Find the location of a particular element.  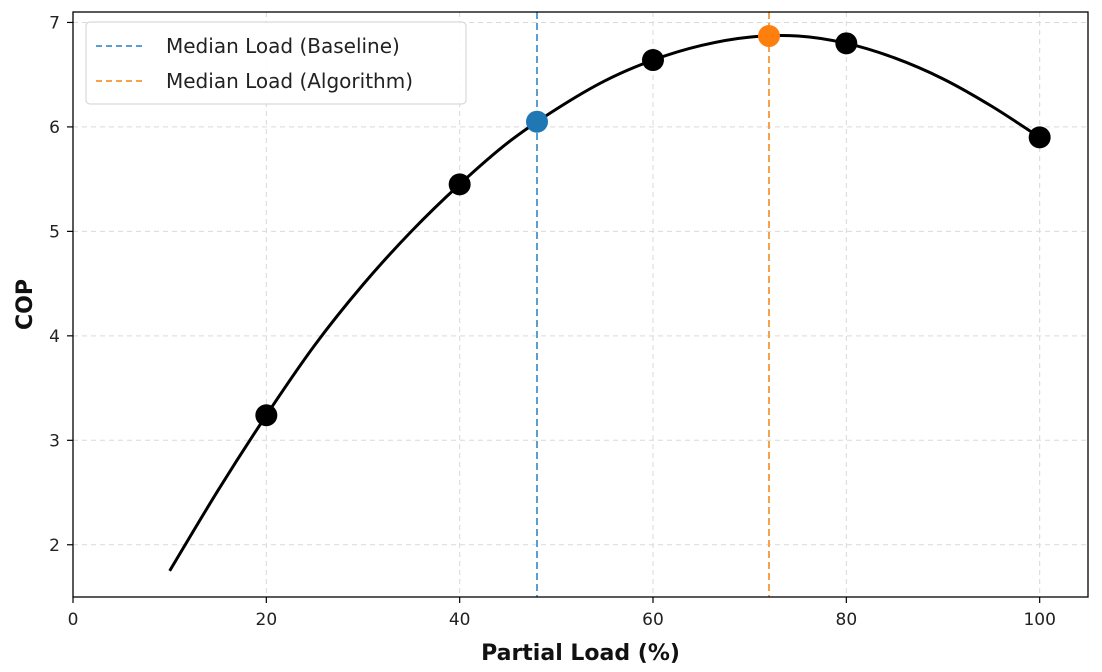

x-axis-ticks: 0 20 40 60 80 100 is located at coordinates (562, 613).